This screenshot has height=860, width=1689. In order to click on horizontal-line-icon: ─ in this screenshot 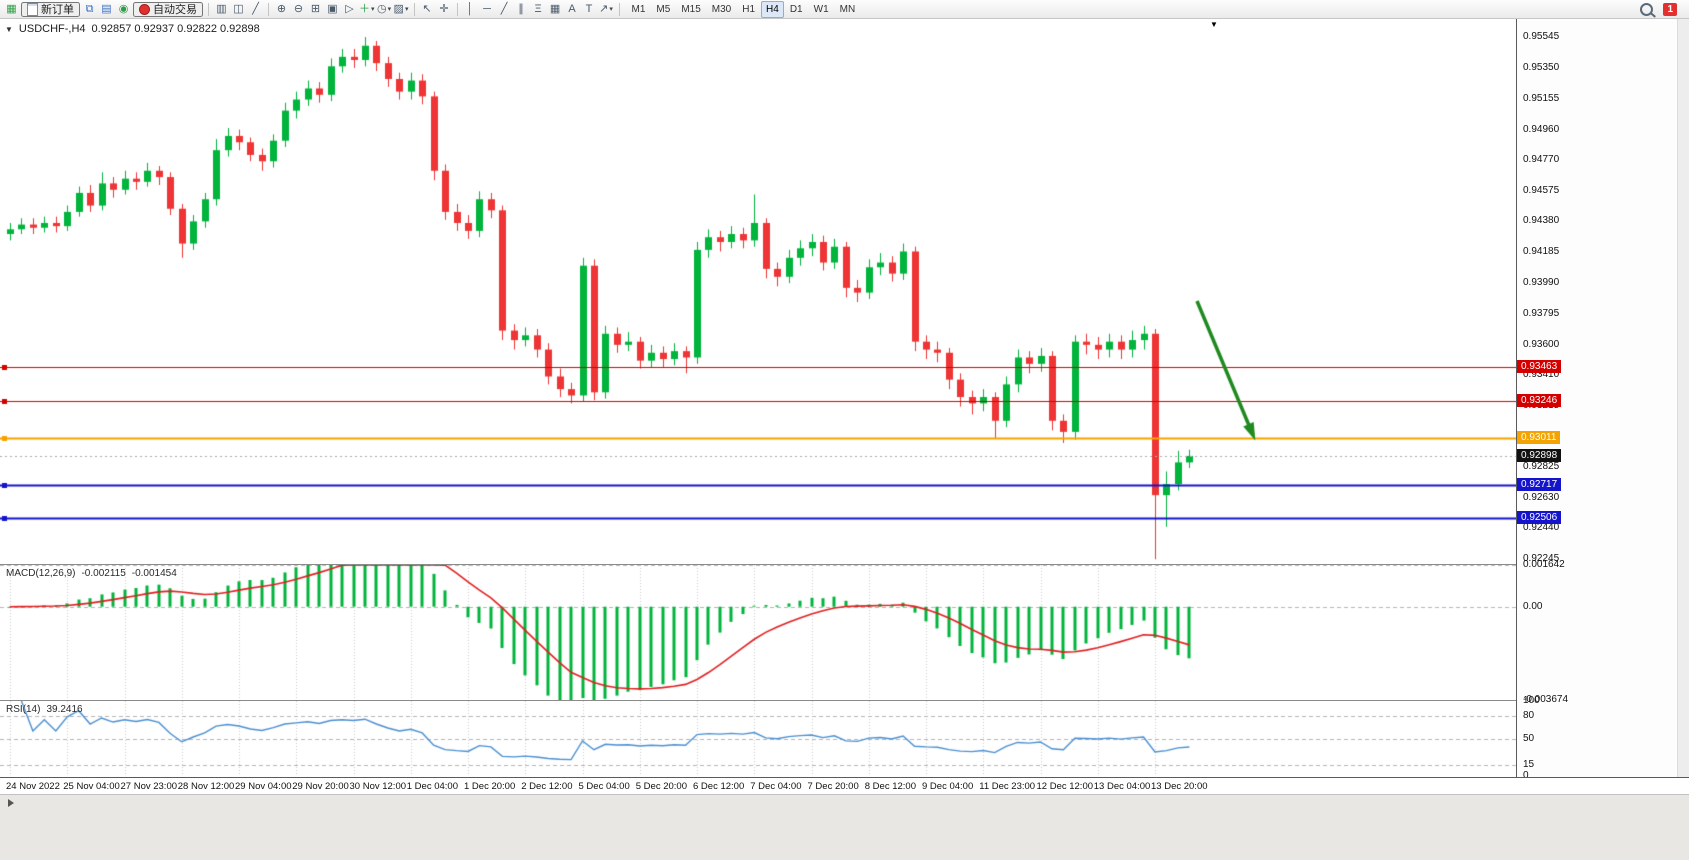, I will do `click(487, 8)`.